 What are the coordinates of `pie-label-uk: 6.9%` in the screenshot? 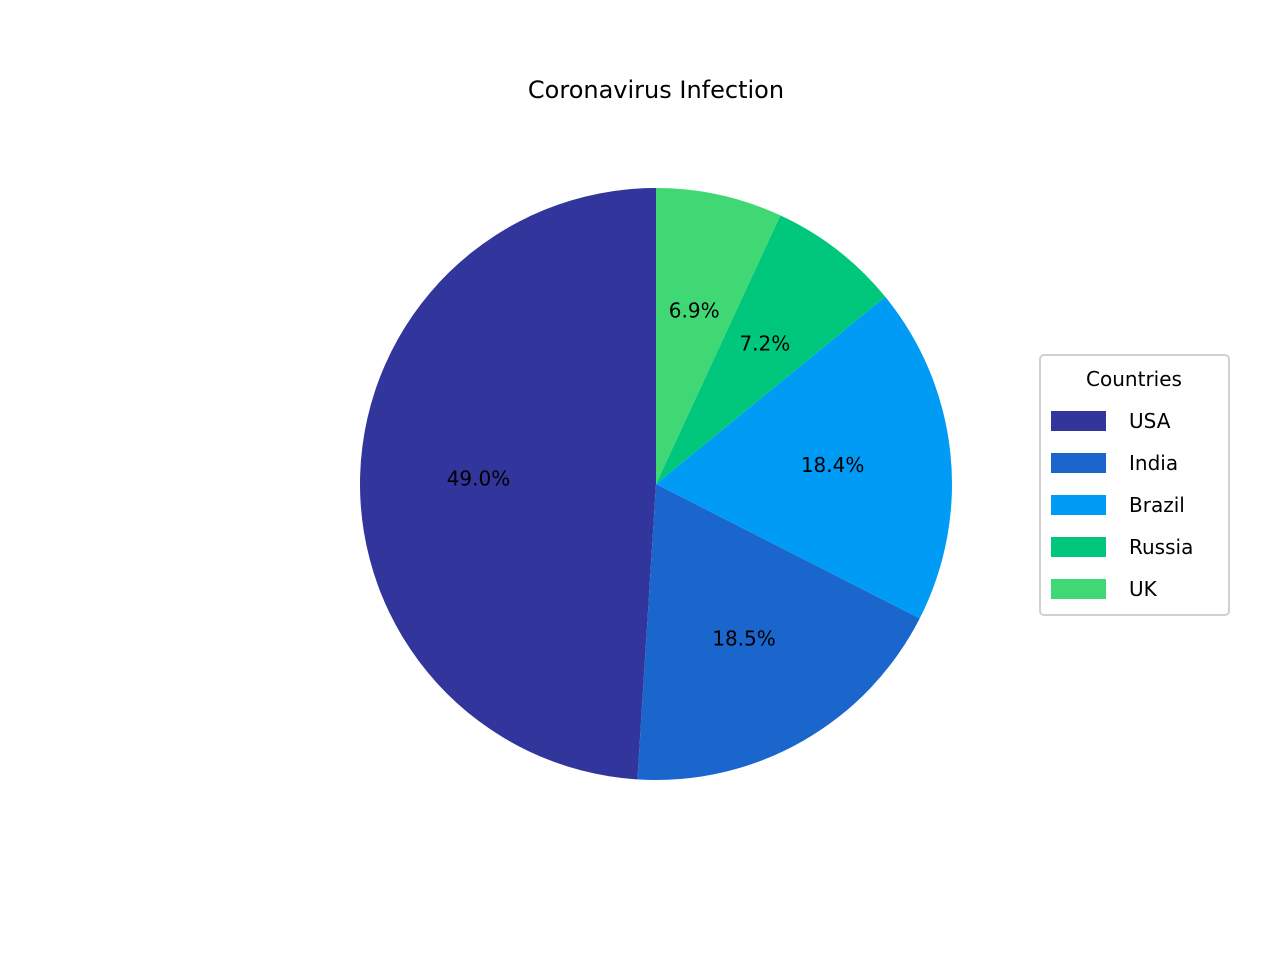 It's located at (694, 311).